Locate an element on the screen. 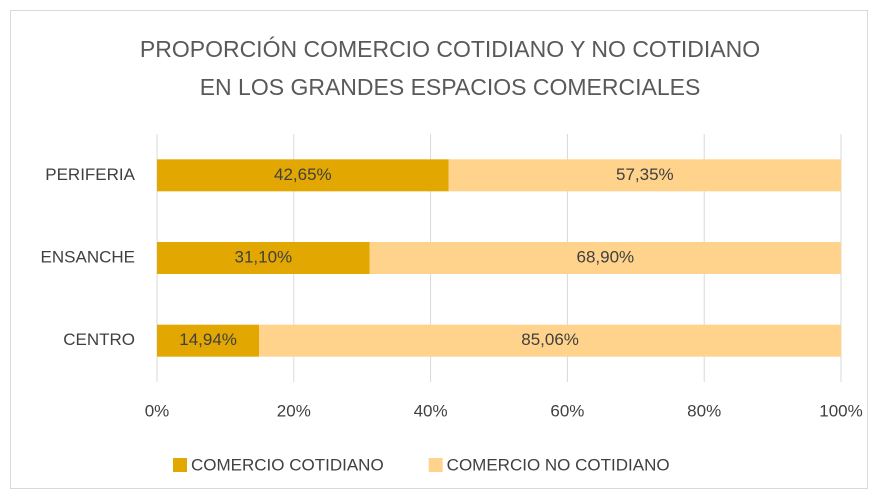 The image size is (878, 499). x-tick-label: 80% is located at coordinates (704, 410).